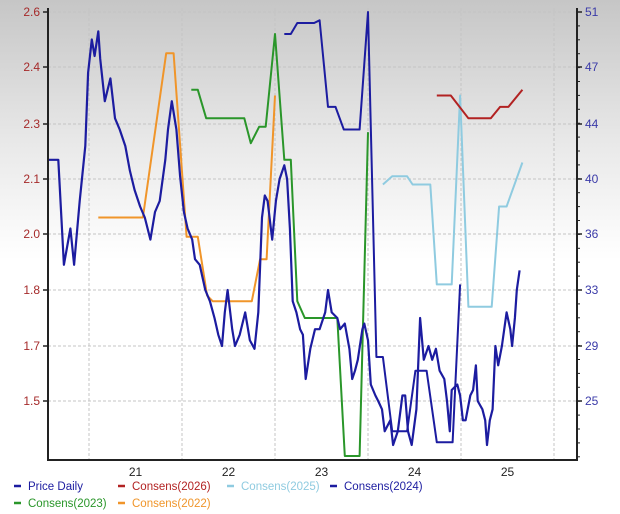  Describe the element at coordinates (136, 472) in the screenshot. I see `x-tick-label: 21` at that location.